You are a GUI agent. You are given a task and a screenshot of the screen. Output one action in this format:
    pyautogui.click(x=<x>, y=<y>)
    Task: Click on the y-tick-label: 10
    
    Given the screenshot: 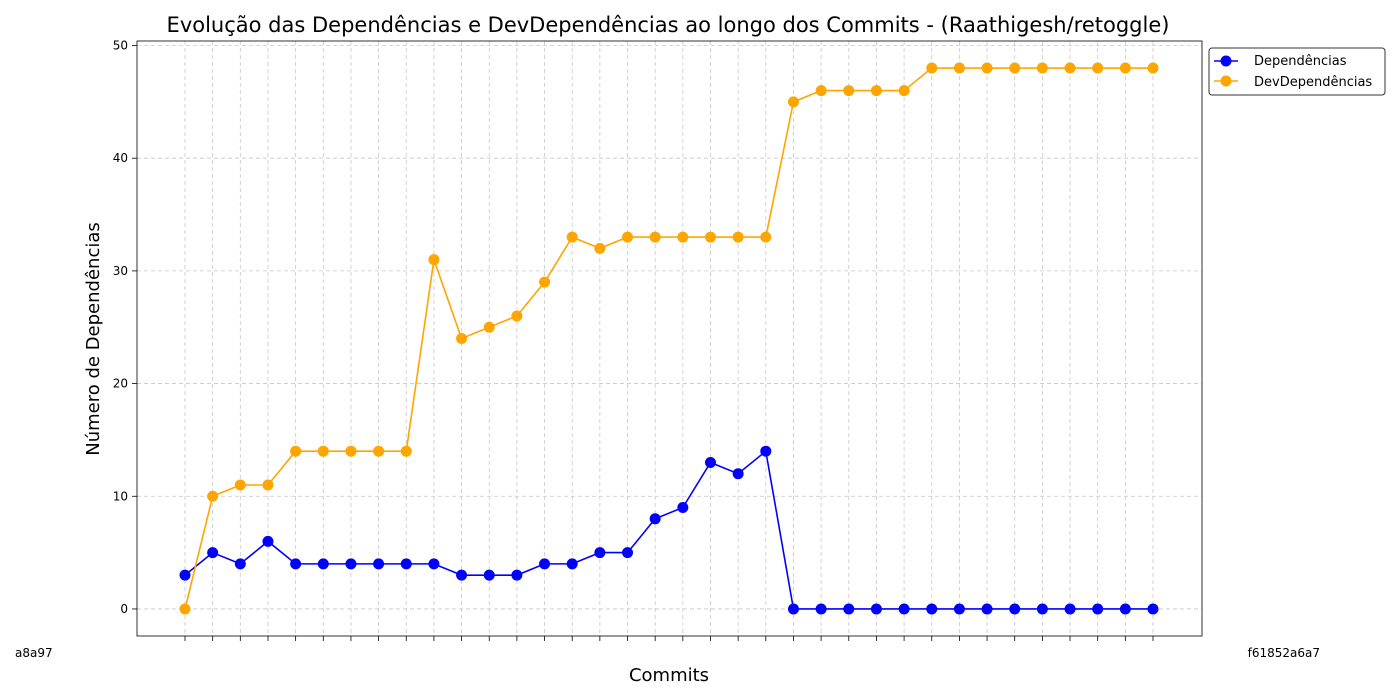 What is the action you would take?
    pyautogui.click(x=120, y=496)
    